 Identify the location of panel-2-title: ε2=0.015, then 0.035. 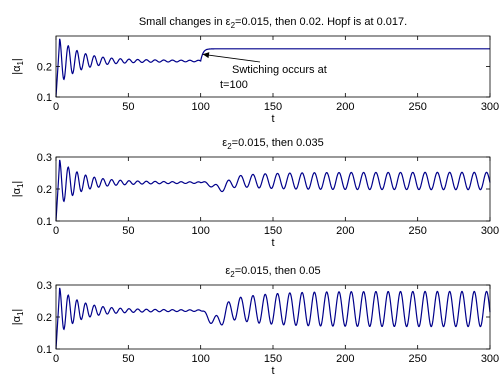
(272, 144).